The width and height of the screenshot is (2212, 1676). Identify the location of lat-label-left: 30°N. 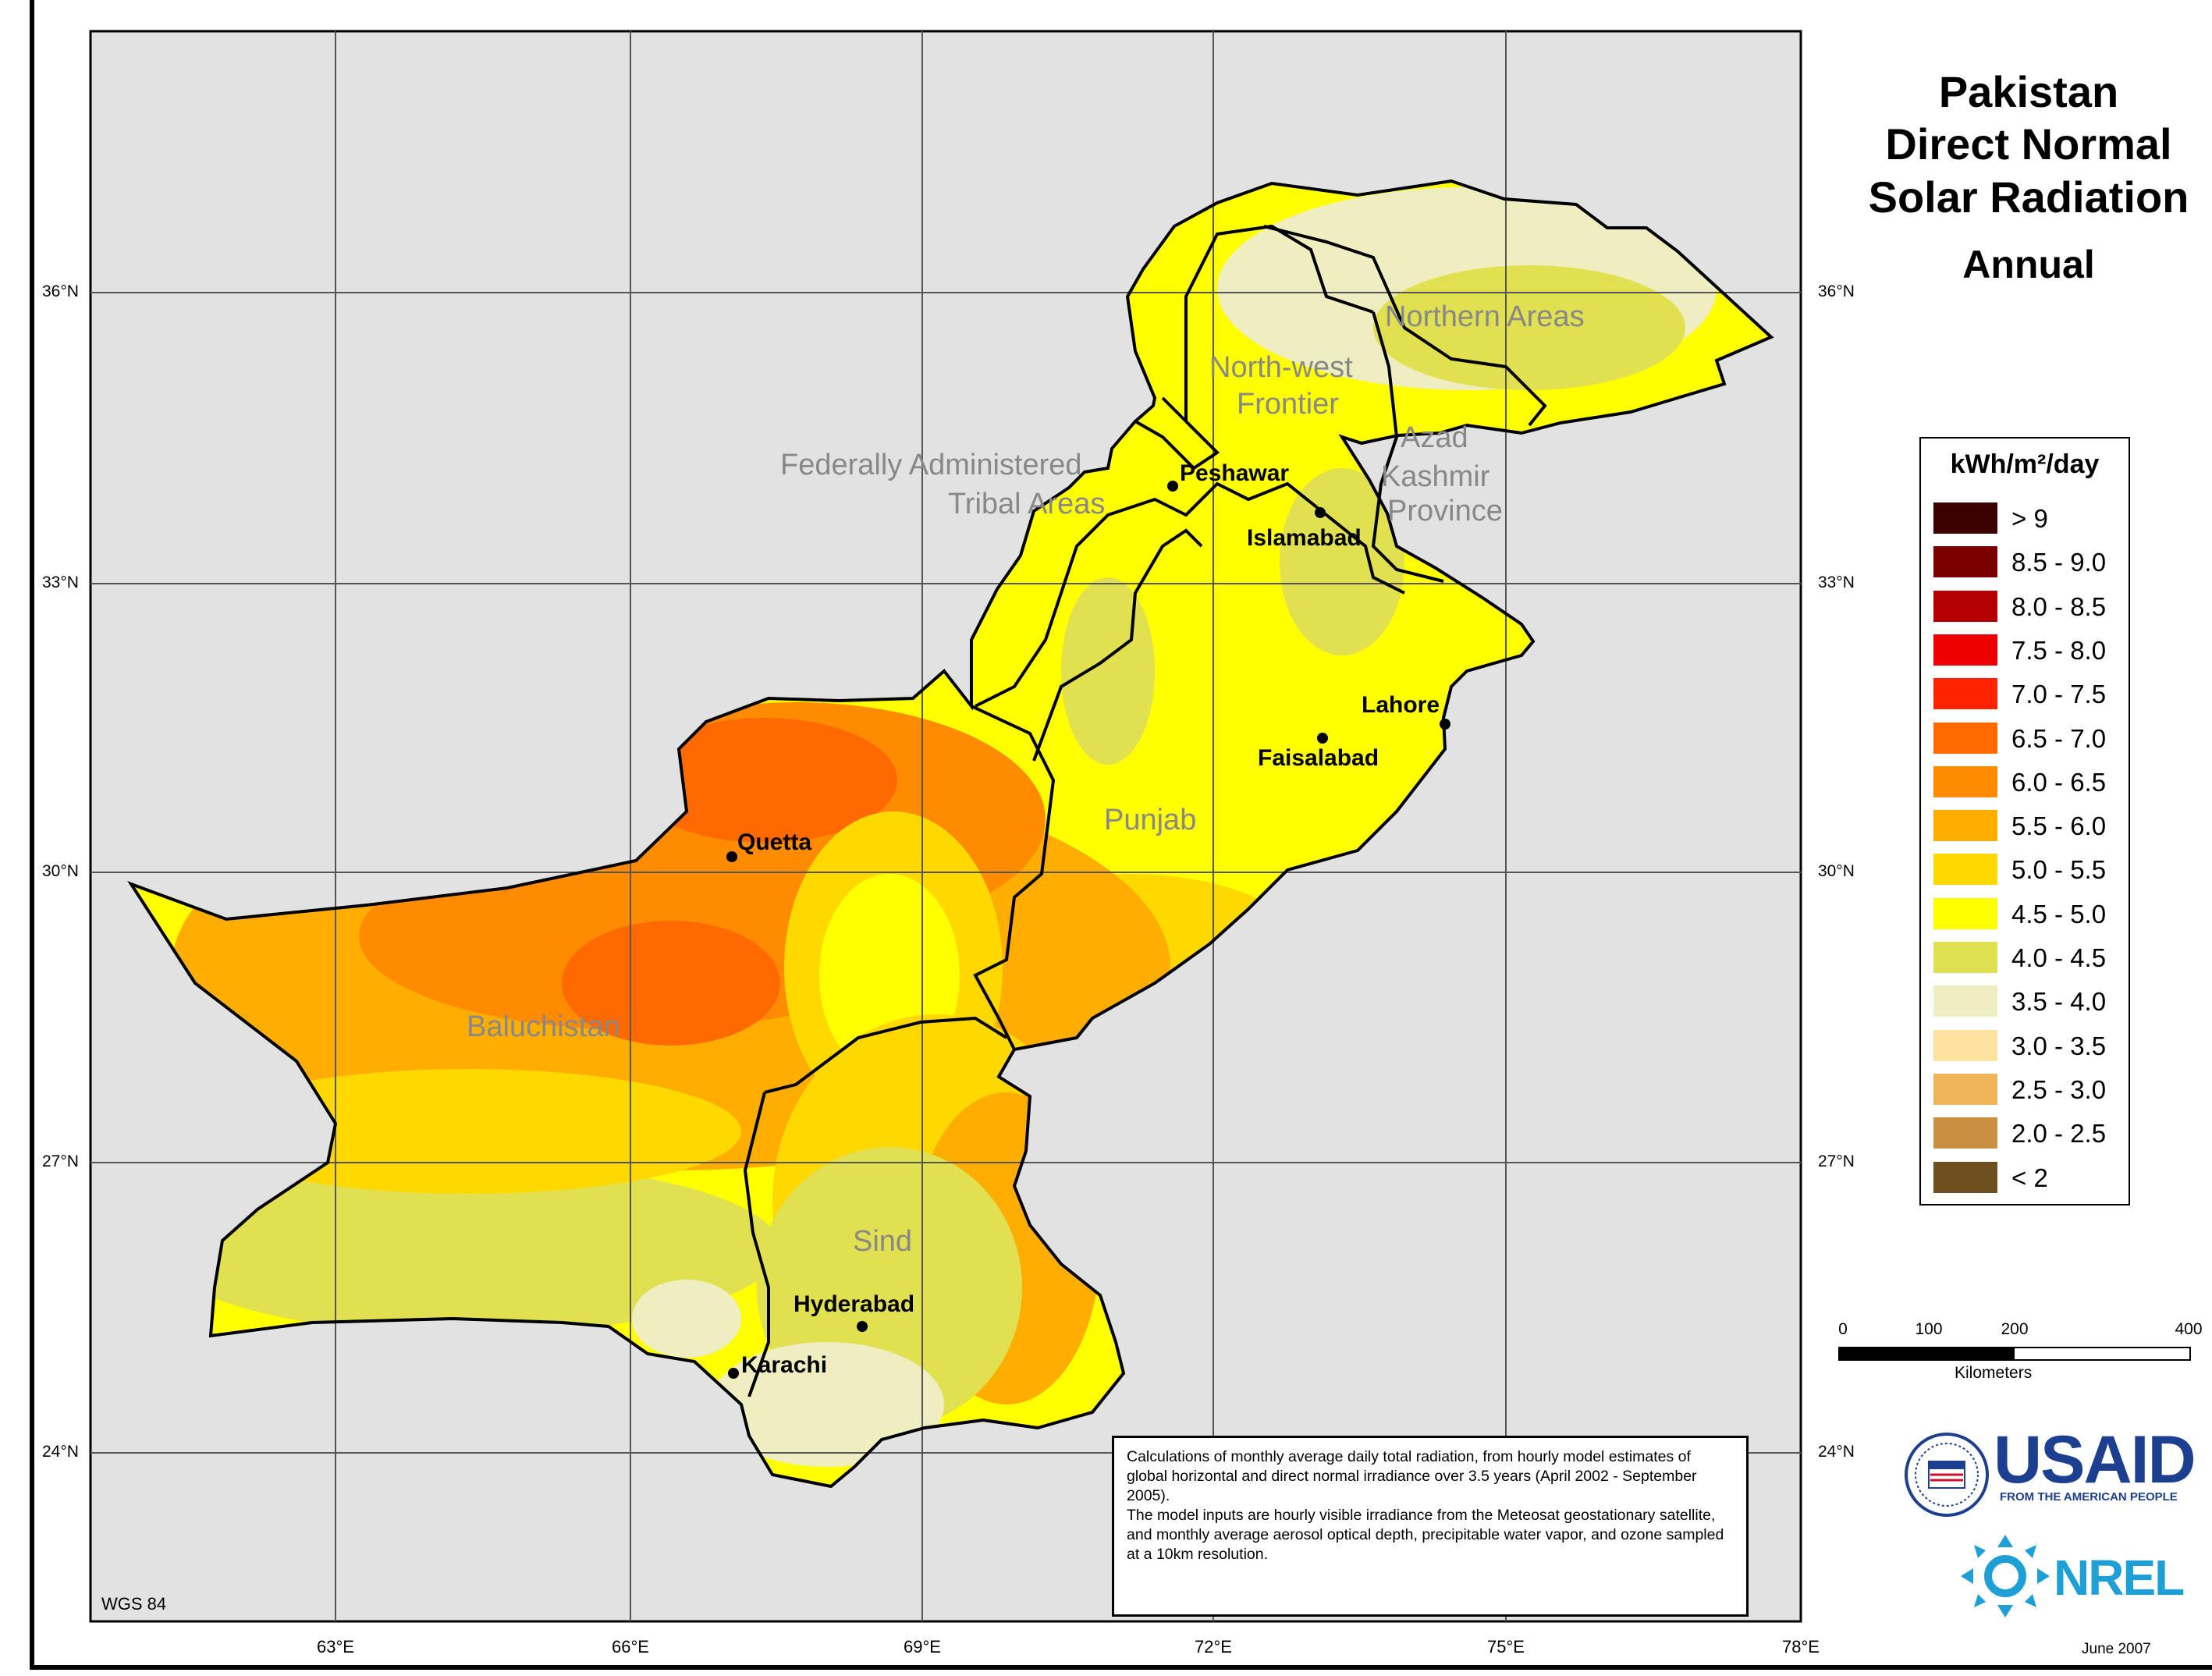
(60, 871).